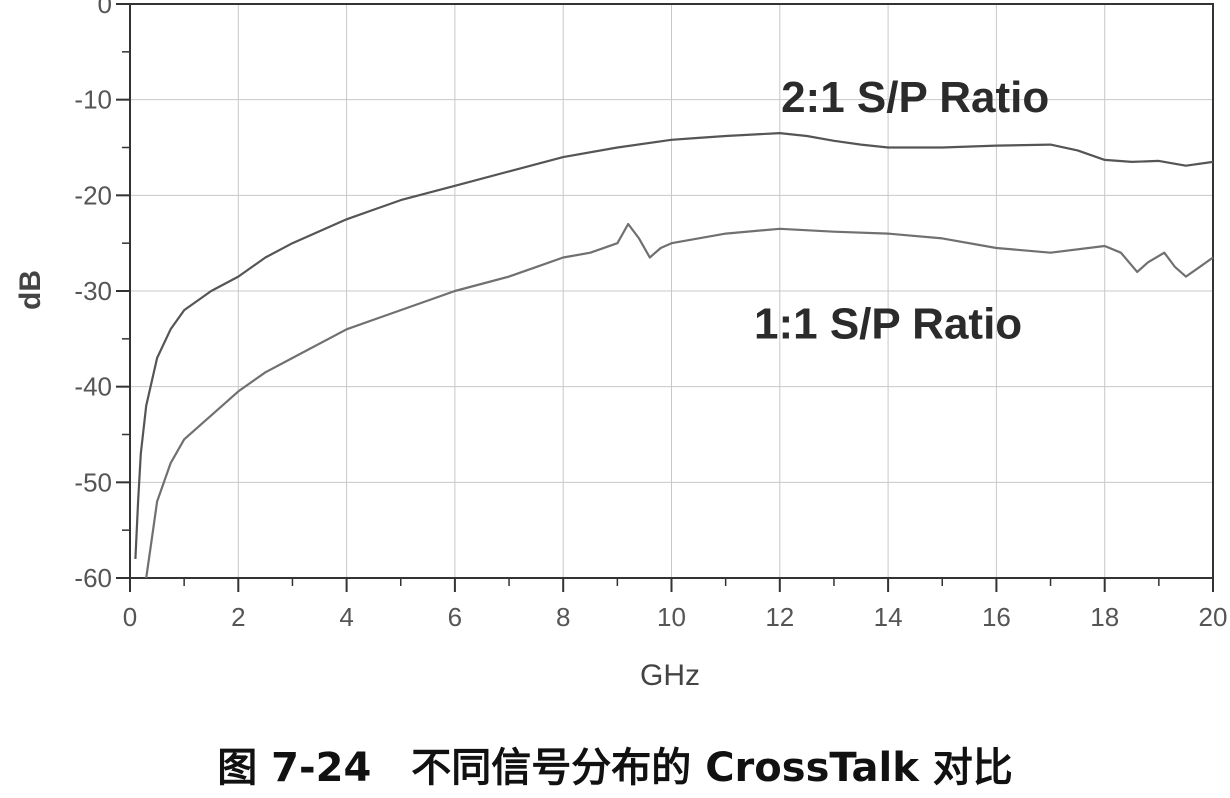  I want to click on y-tick-label: -60, so click(93, 578).